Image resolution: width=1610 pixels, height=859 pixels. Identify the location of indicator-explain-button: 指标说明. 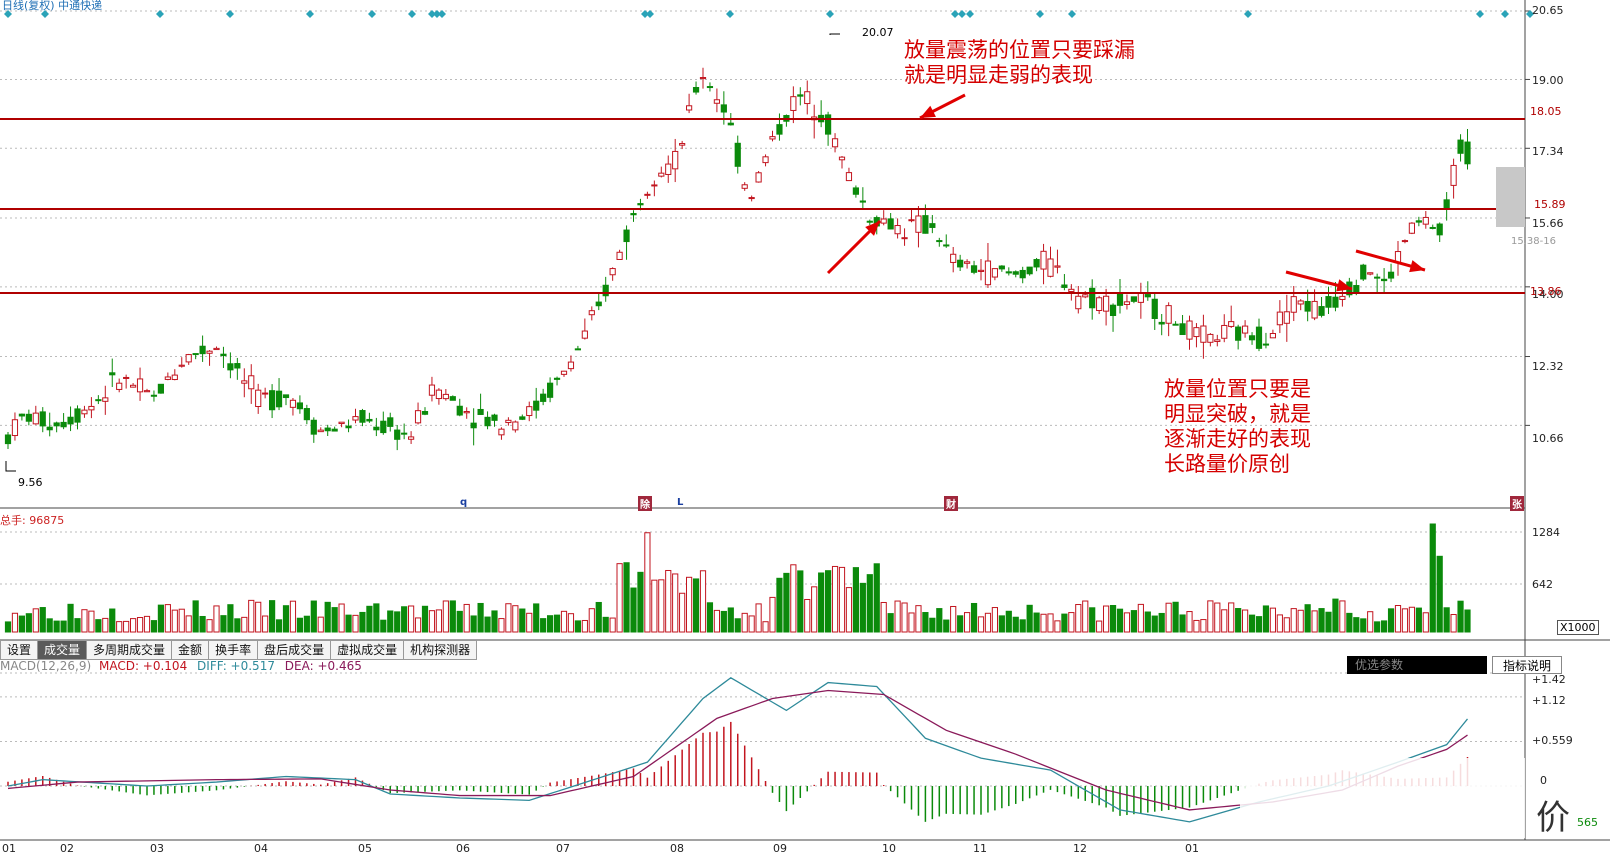
(1527, 665).